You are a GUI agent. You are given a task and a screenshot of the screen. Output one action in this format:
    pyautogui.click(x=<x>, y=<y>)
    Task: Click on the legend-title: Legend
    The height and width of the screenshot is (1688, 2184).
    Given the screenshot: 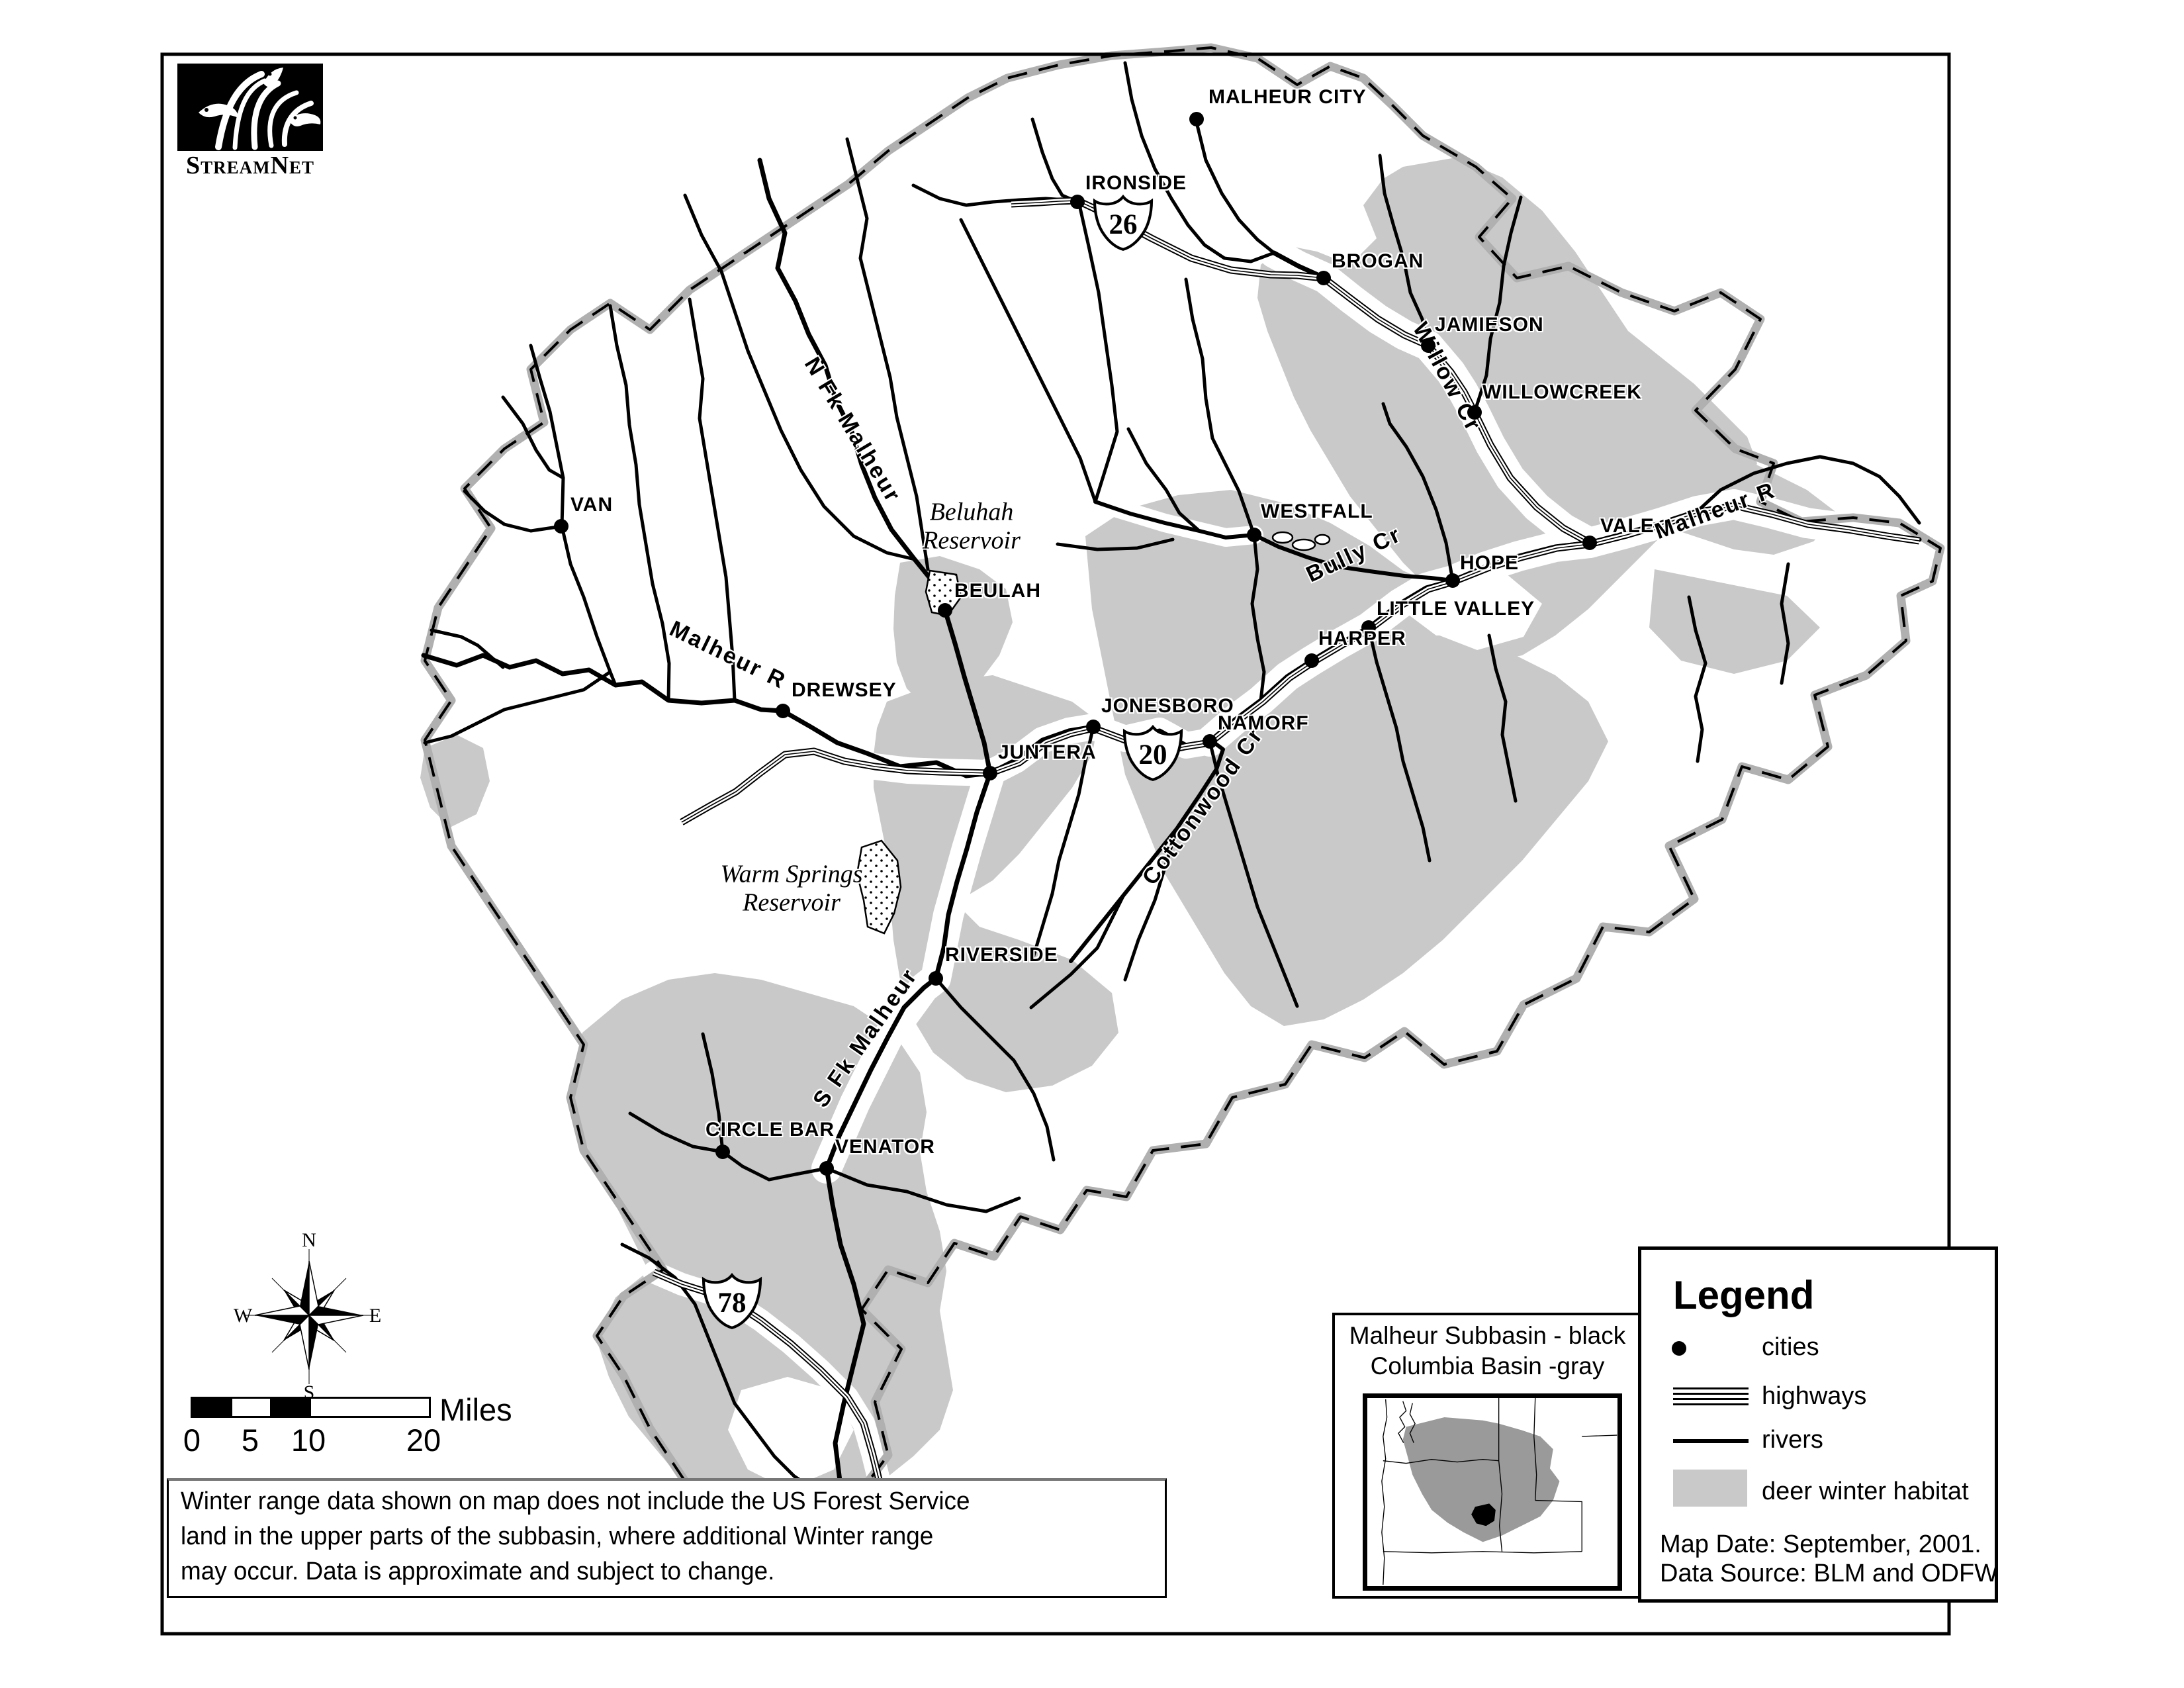 What is the action you would take?
    pyautogui.click(x=1744, y=1295)
    